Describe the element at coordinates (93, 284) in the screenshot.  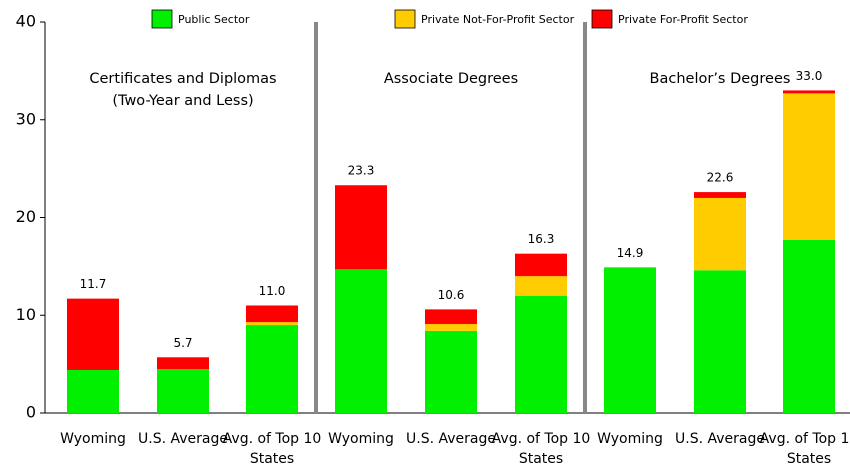
I see `total-label: 11.7` at that location.